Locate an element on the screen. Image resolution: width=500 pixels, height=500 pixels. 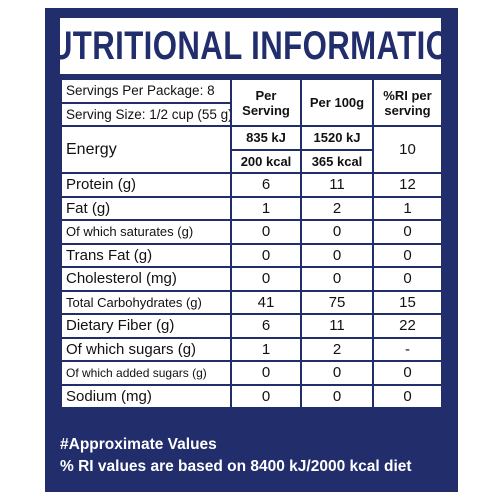
footnote: #Approximate Values is located at coordinates (138, 444).